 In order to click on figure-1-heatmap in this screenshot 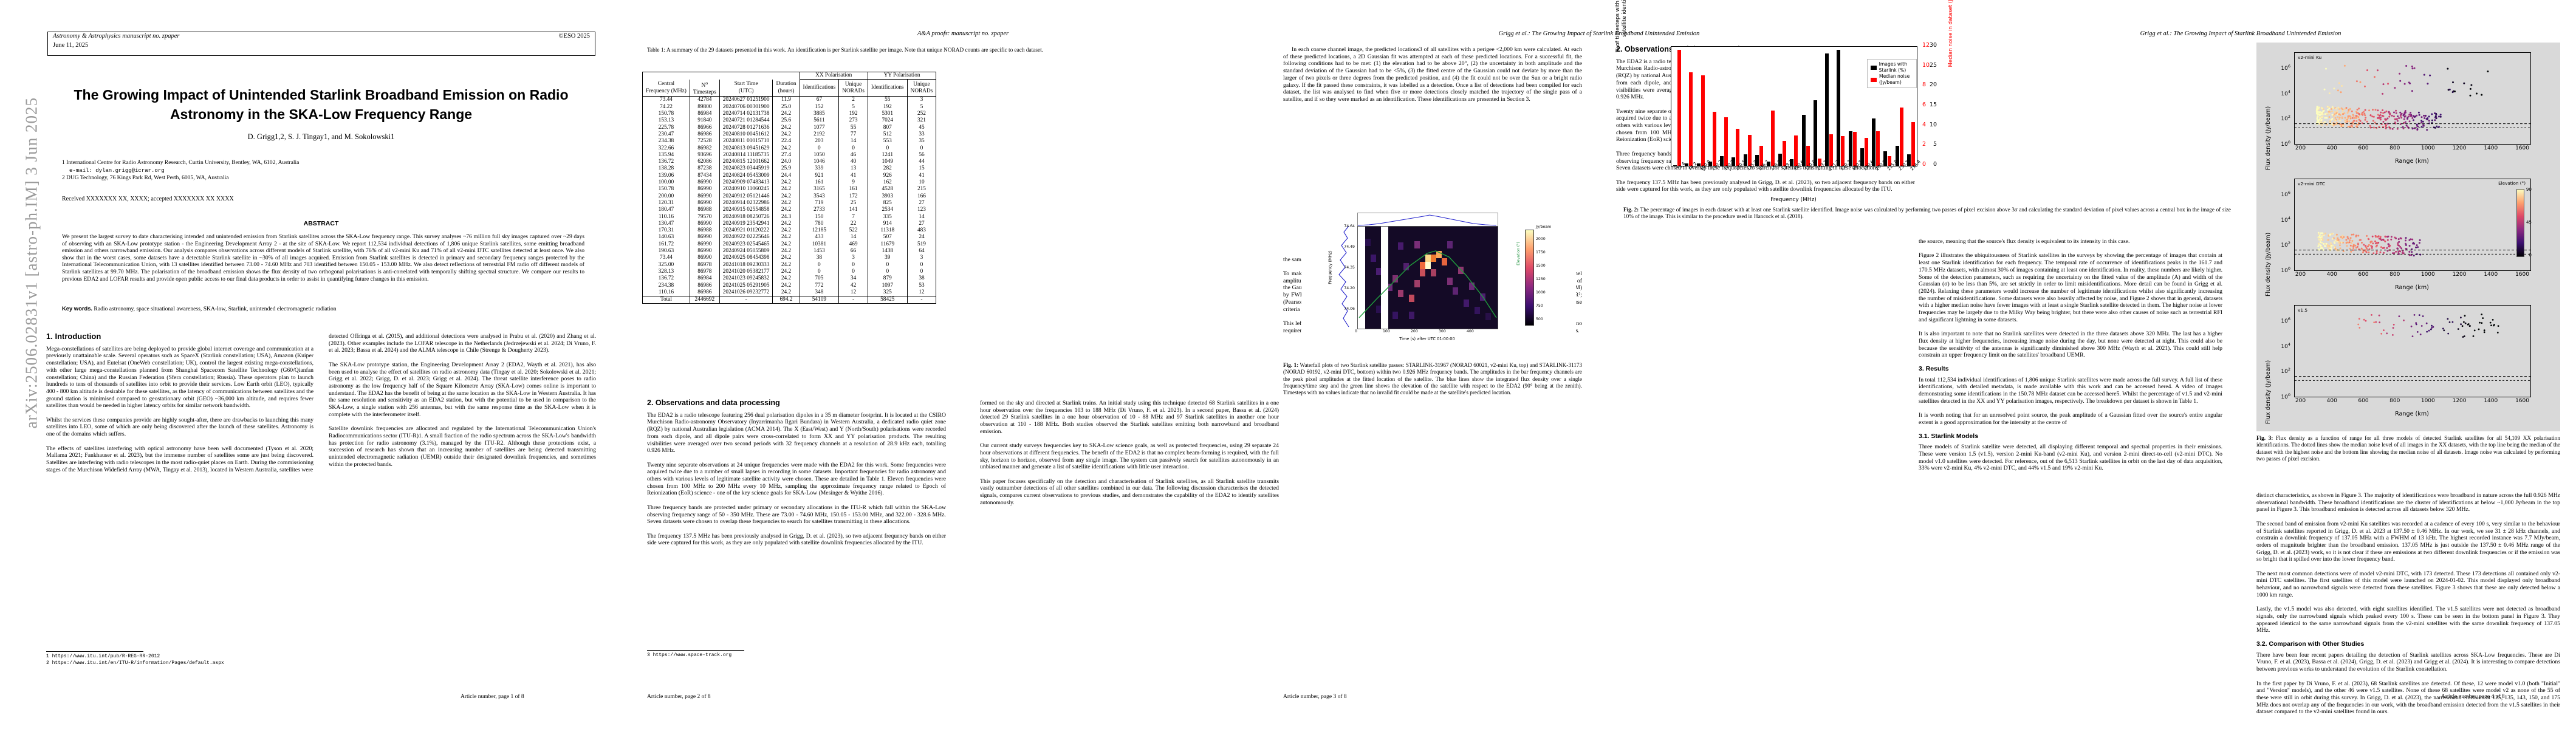, I will do `click(1428, 278)`.